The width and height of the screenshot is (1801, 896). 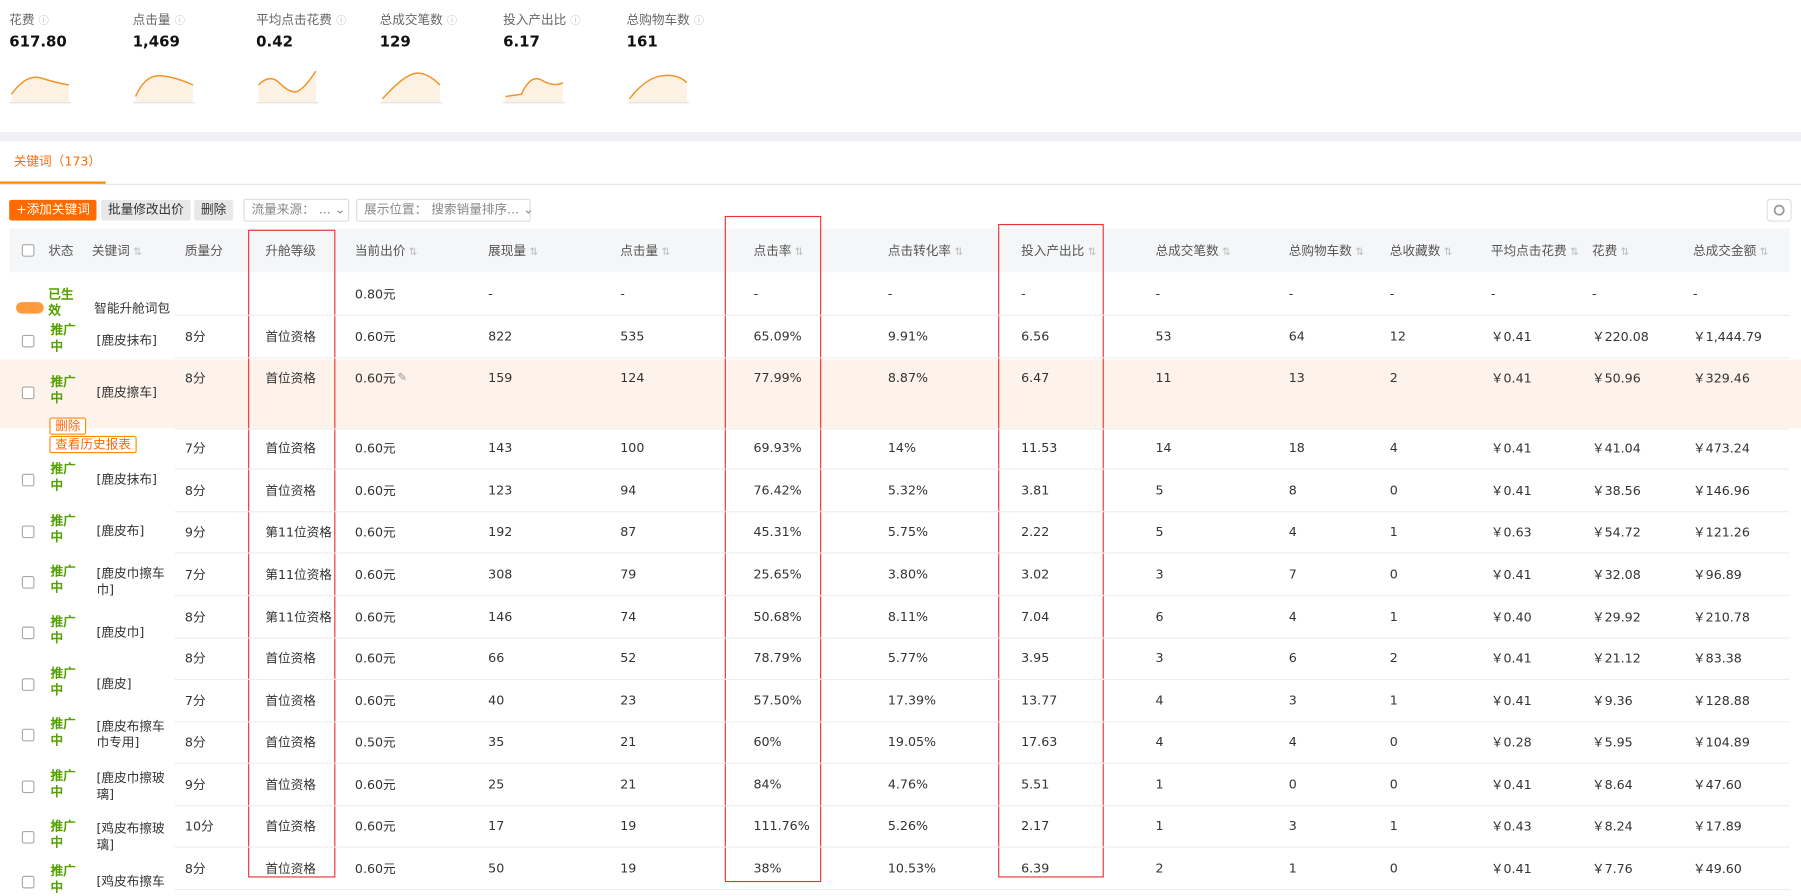 What do you see at coordinates (296, 210) in the screenshot?
I see `source-select: 流量来源： ... ⌄` at bounding box center [296, 210].